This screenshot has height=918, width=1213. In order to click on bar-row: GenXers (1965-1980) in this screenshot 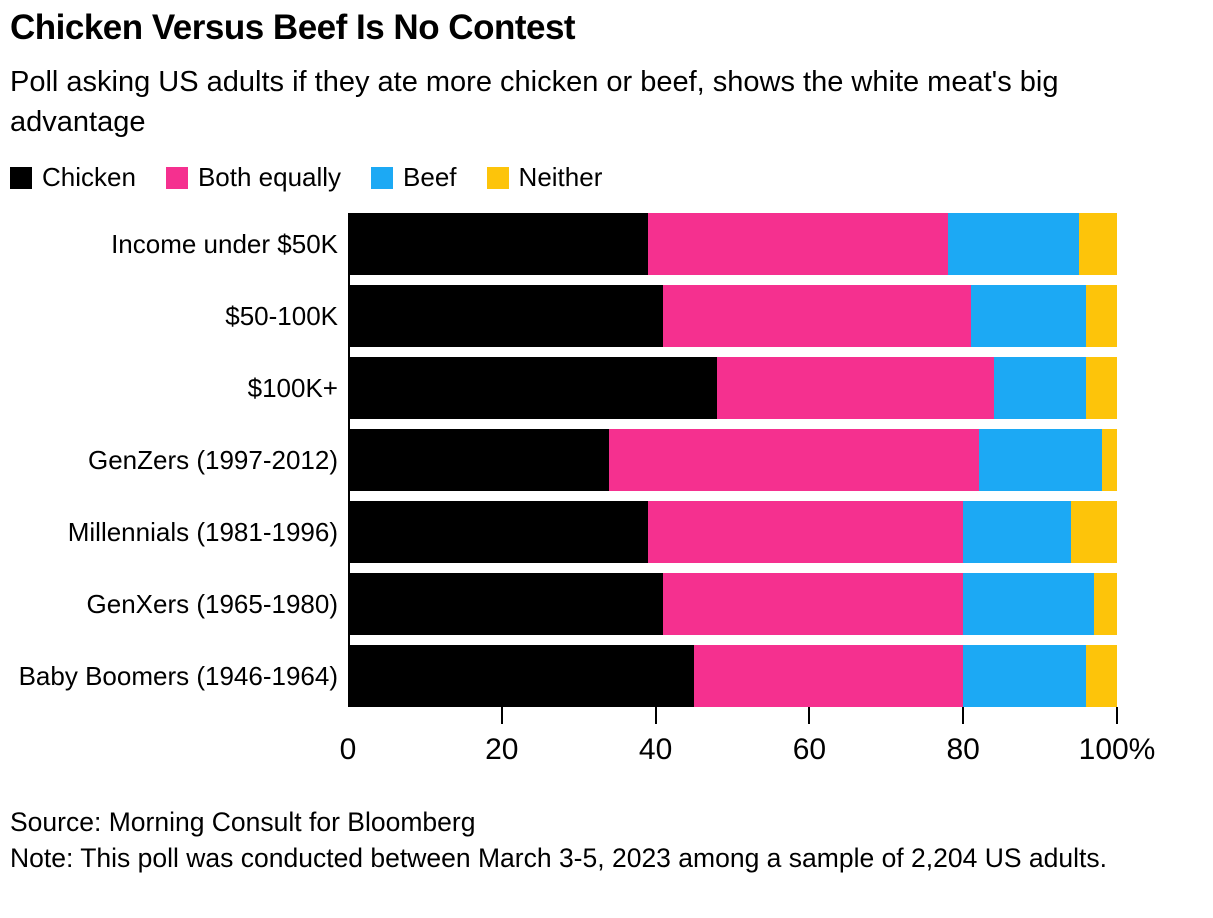, I will do `click(605, 604)`.